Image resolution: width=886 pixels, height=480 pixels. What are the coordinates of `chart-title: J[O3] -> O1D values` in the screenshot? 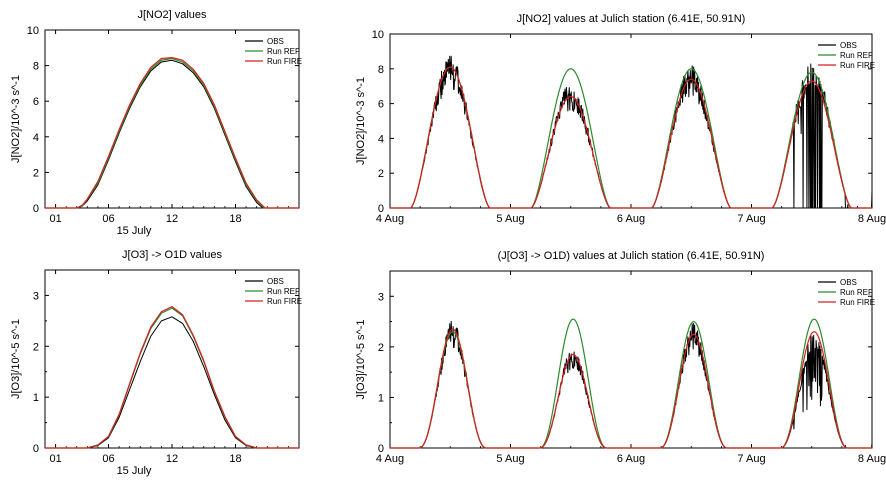 It's located at (172, 255).